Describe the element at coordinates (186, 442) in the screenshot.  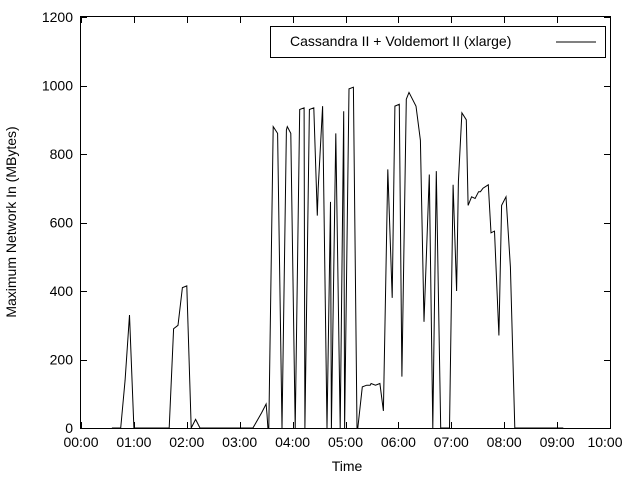
I see `x-tick-label: 02:00` at that location.